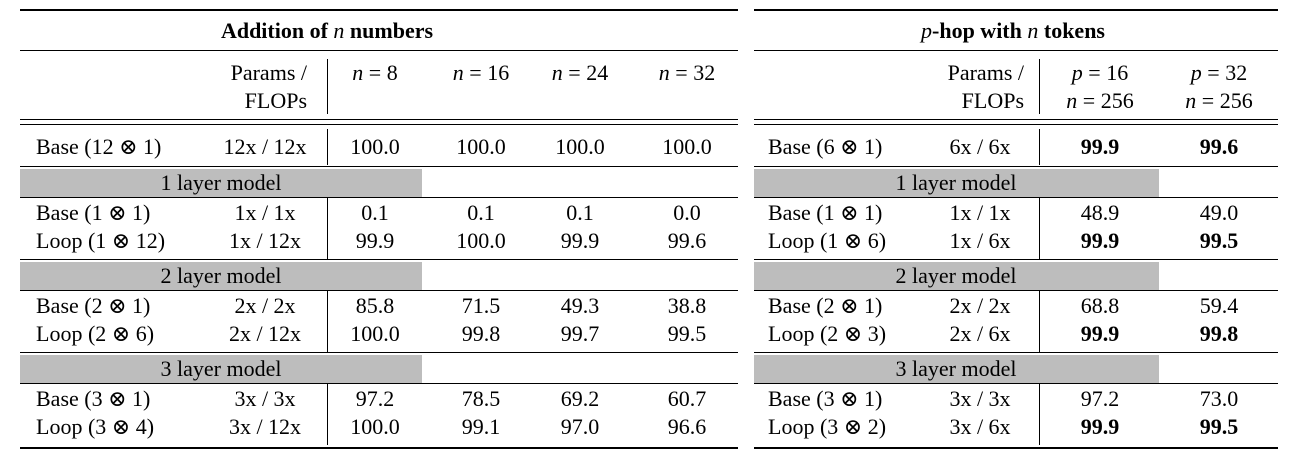  I want to click on cell-value: 99.1, so click(481, 426).